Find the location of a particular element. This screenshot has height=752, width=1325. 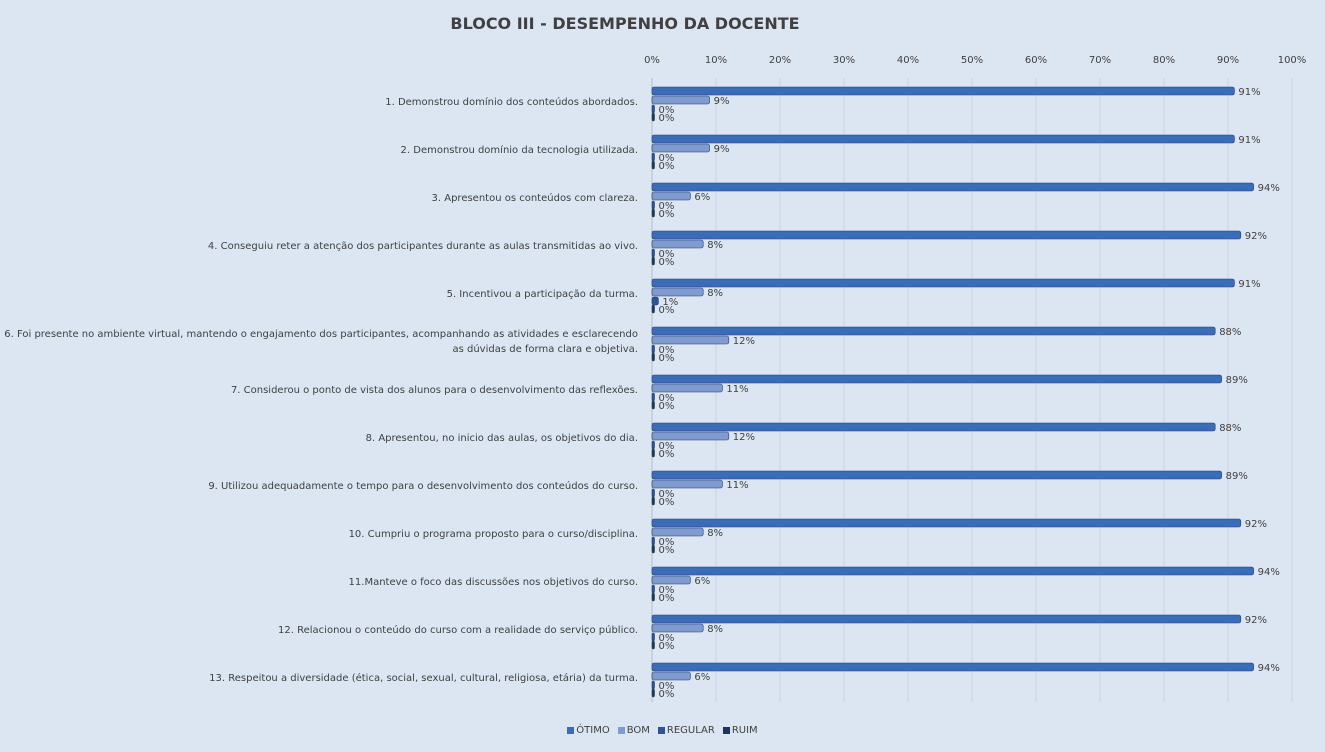

data-label: 12% is located at coordinates (744, 437).